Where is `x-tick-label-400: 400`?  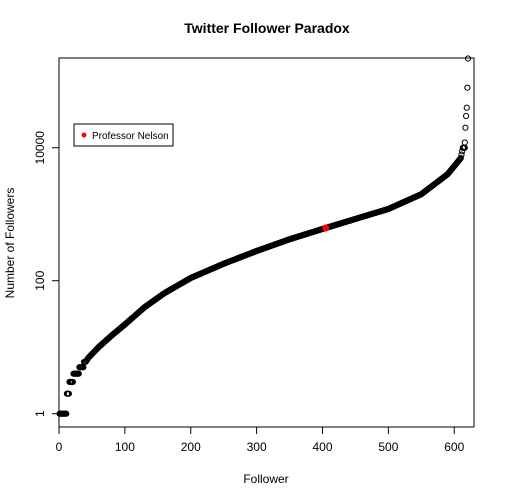 x-tick-label-400: 400 is located at coordinates (322, 447).